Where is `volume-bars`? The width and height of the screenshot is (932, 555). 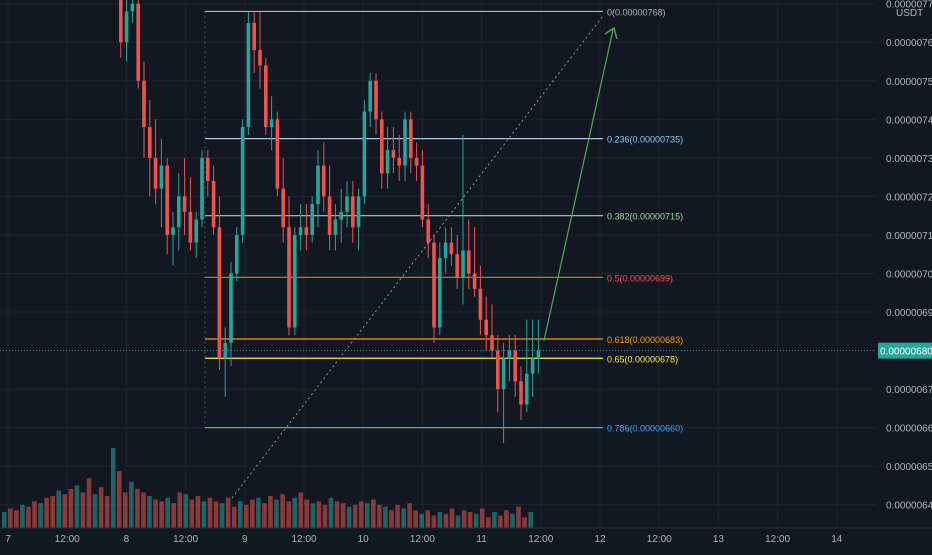 volume-bars is located at coordinates (267, 488).